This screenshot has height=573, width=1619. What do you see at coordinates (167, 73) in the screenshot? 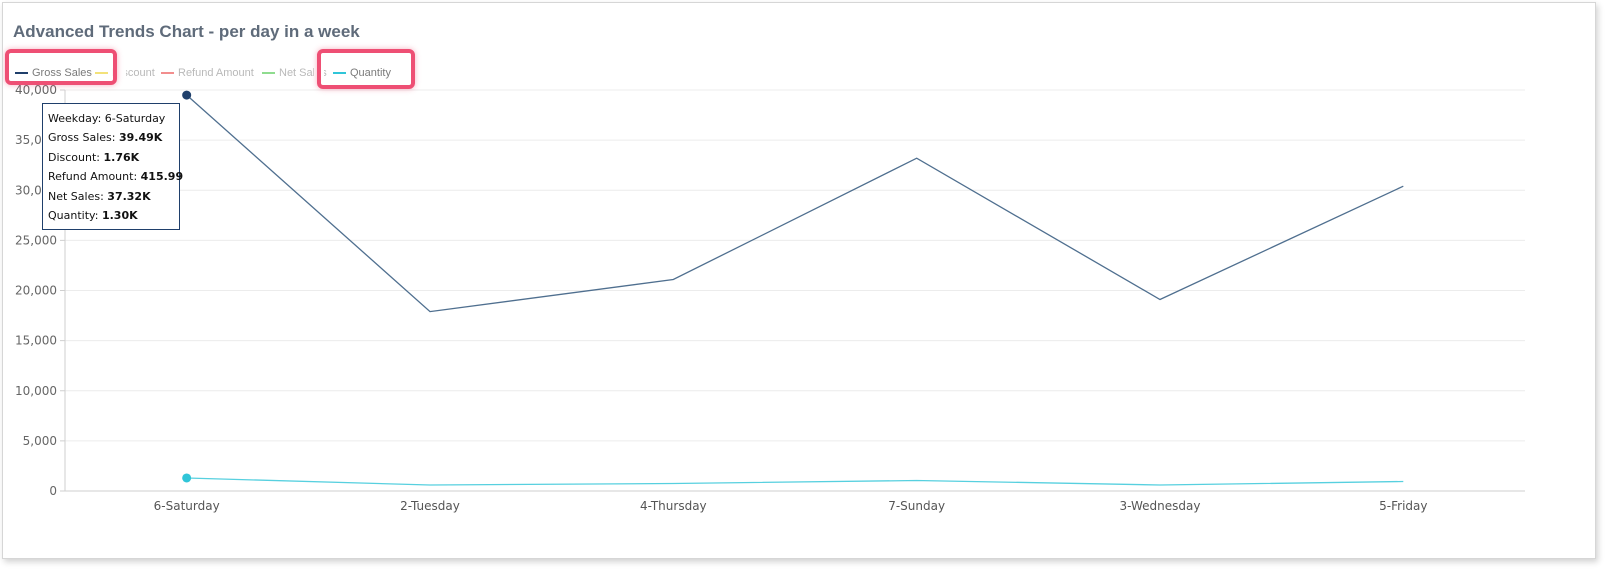
I see `legend-swatch-refund-amount` at bounding box center [167, 73].